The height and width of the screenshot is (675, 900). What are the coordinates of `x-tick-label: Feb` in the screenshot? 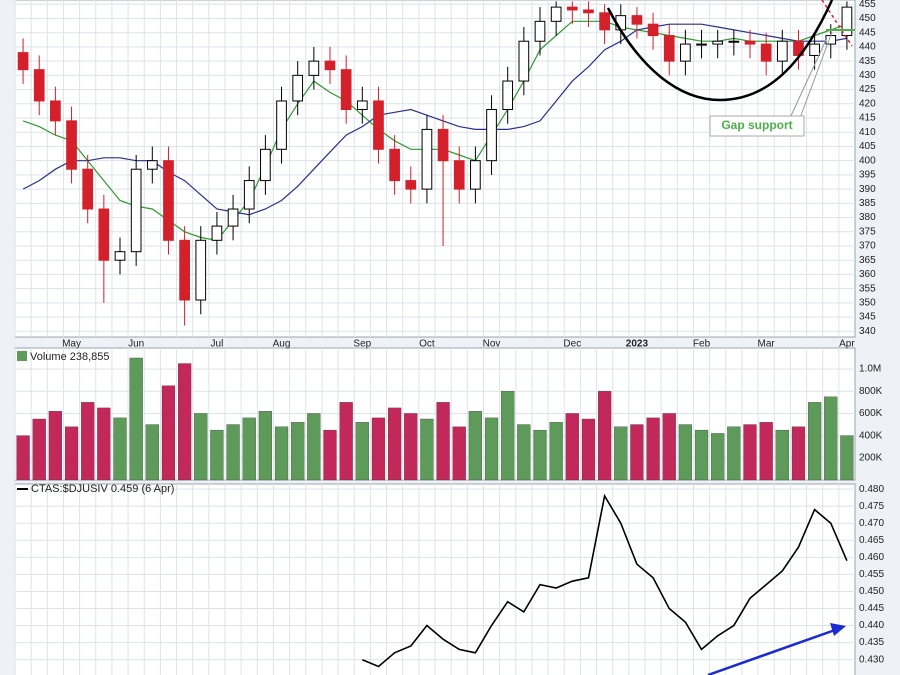 It's located at (702, 344).